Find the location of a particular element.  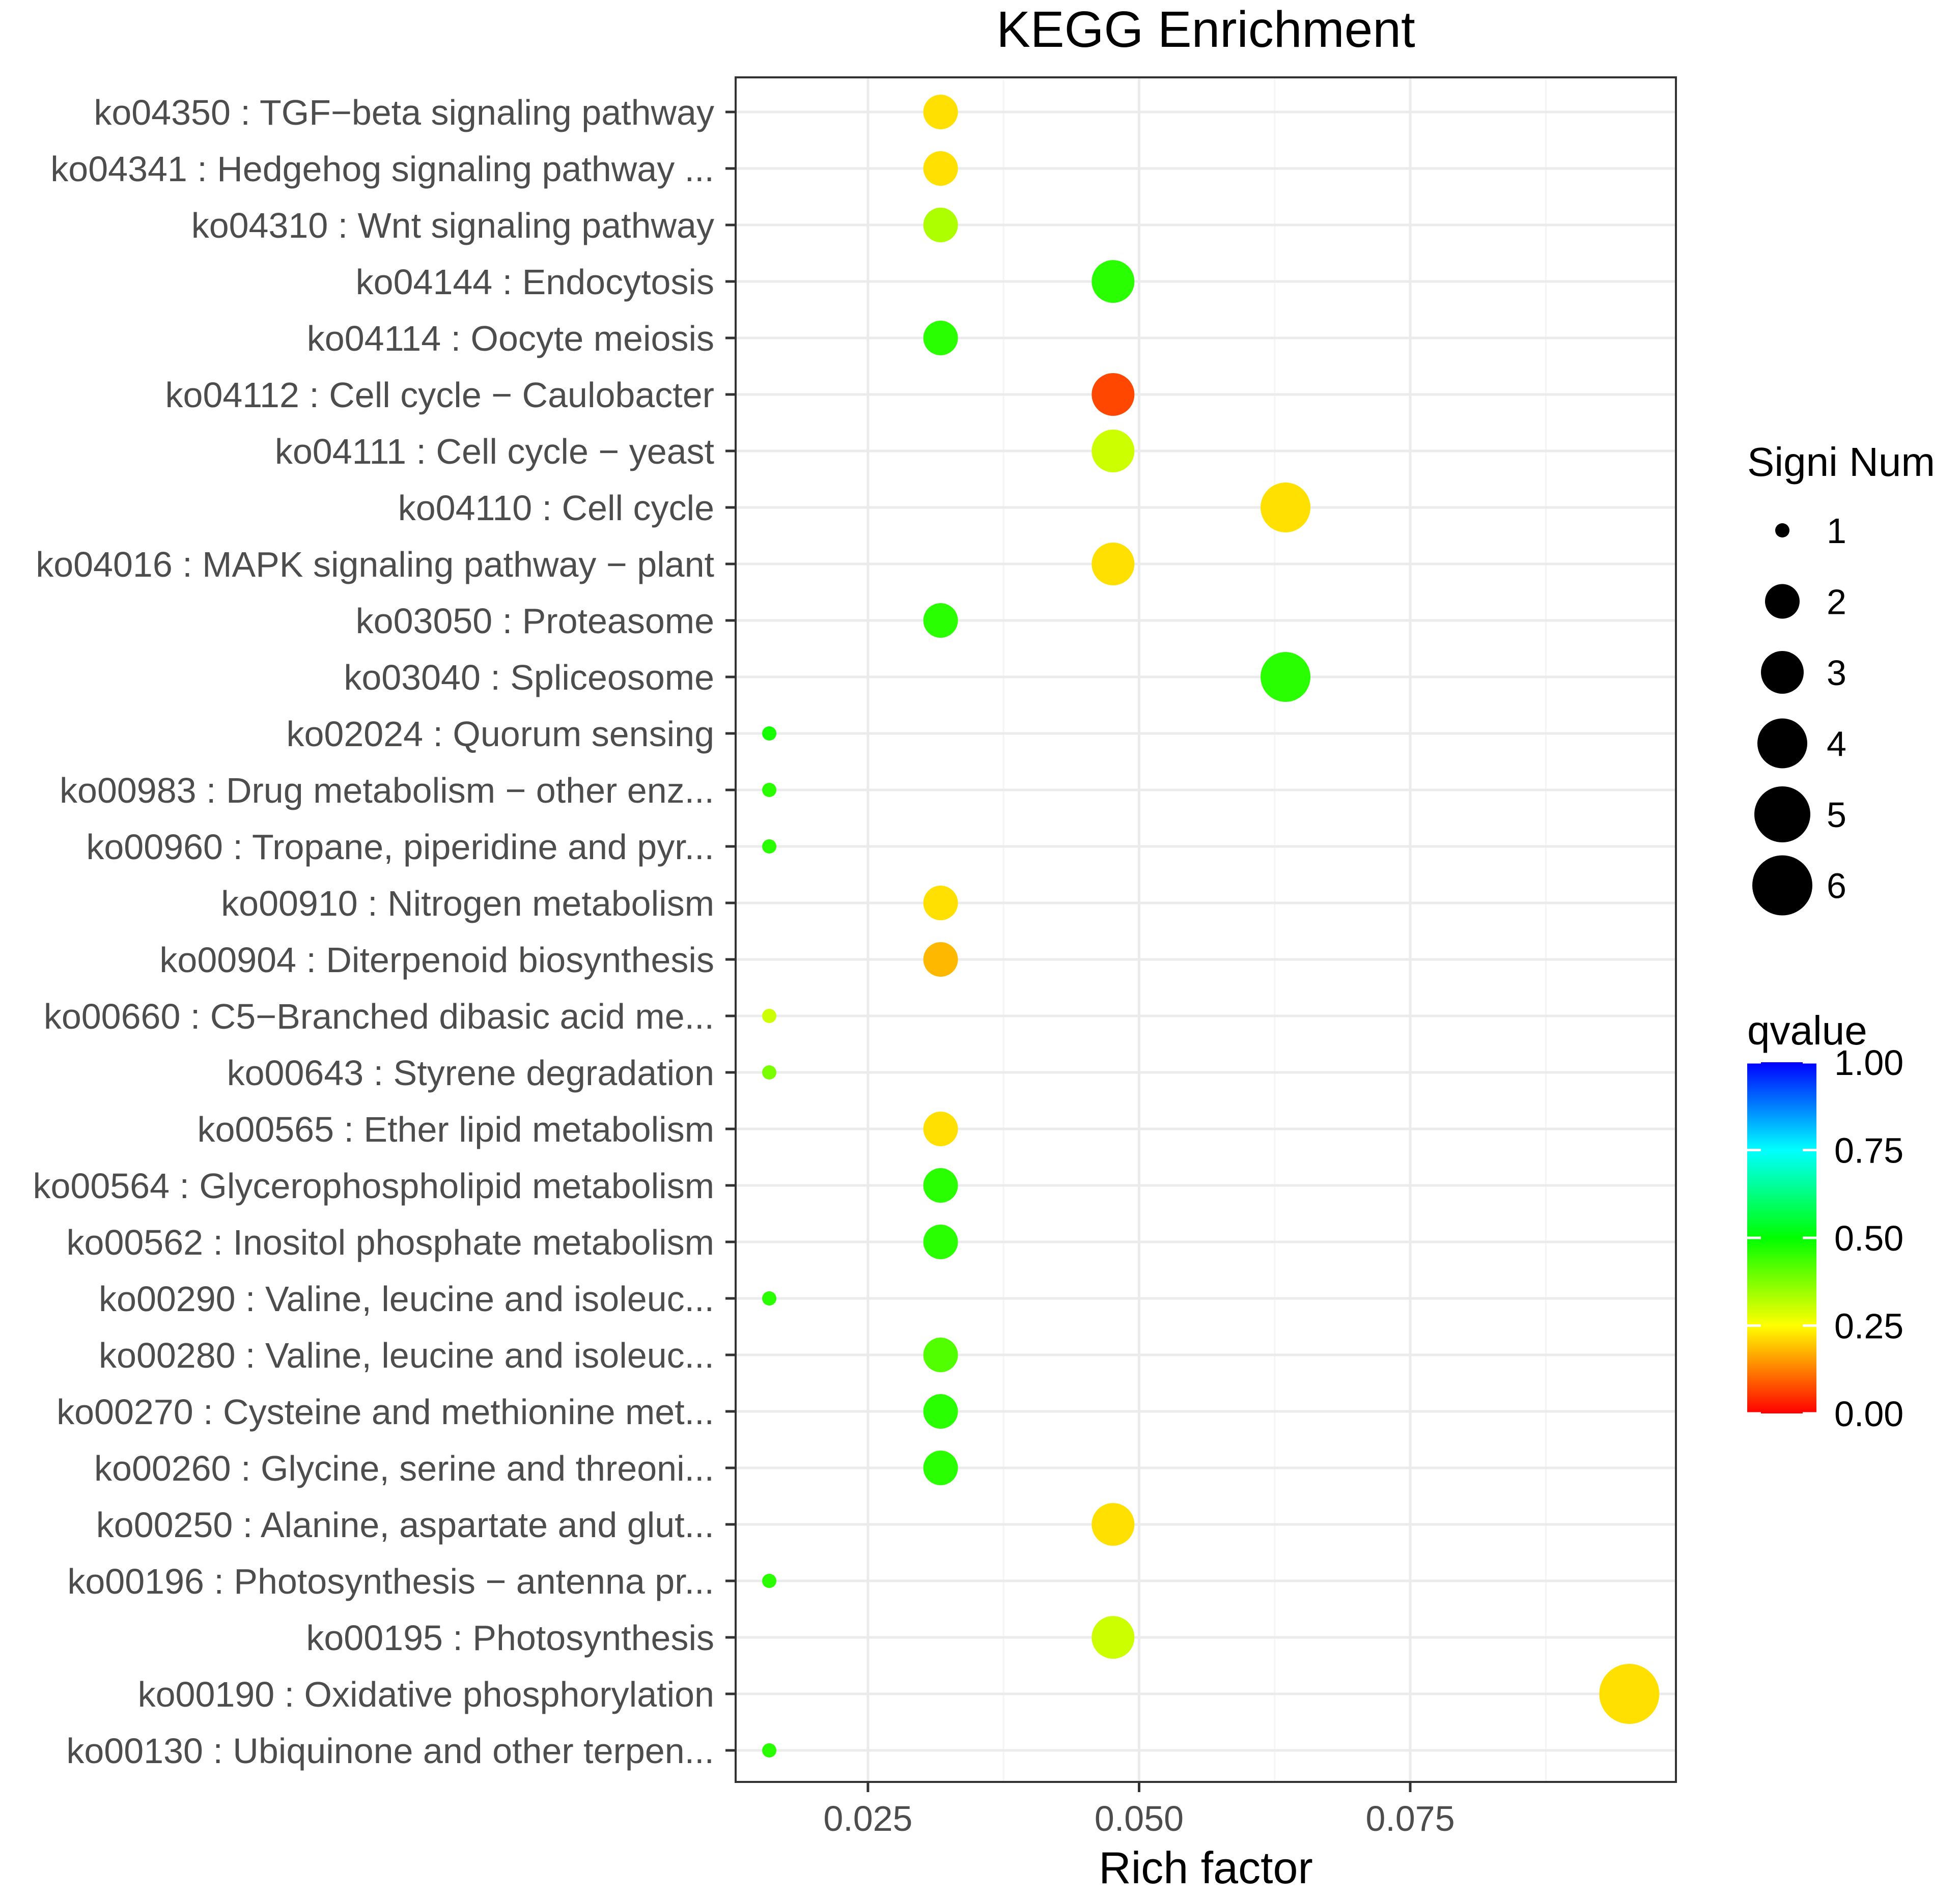

y-tick-label: ko00643 : Styrene degradation is located at coordinates (470, 1073).